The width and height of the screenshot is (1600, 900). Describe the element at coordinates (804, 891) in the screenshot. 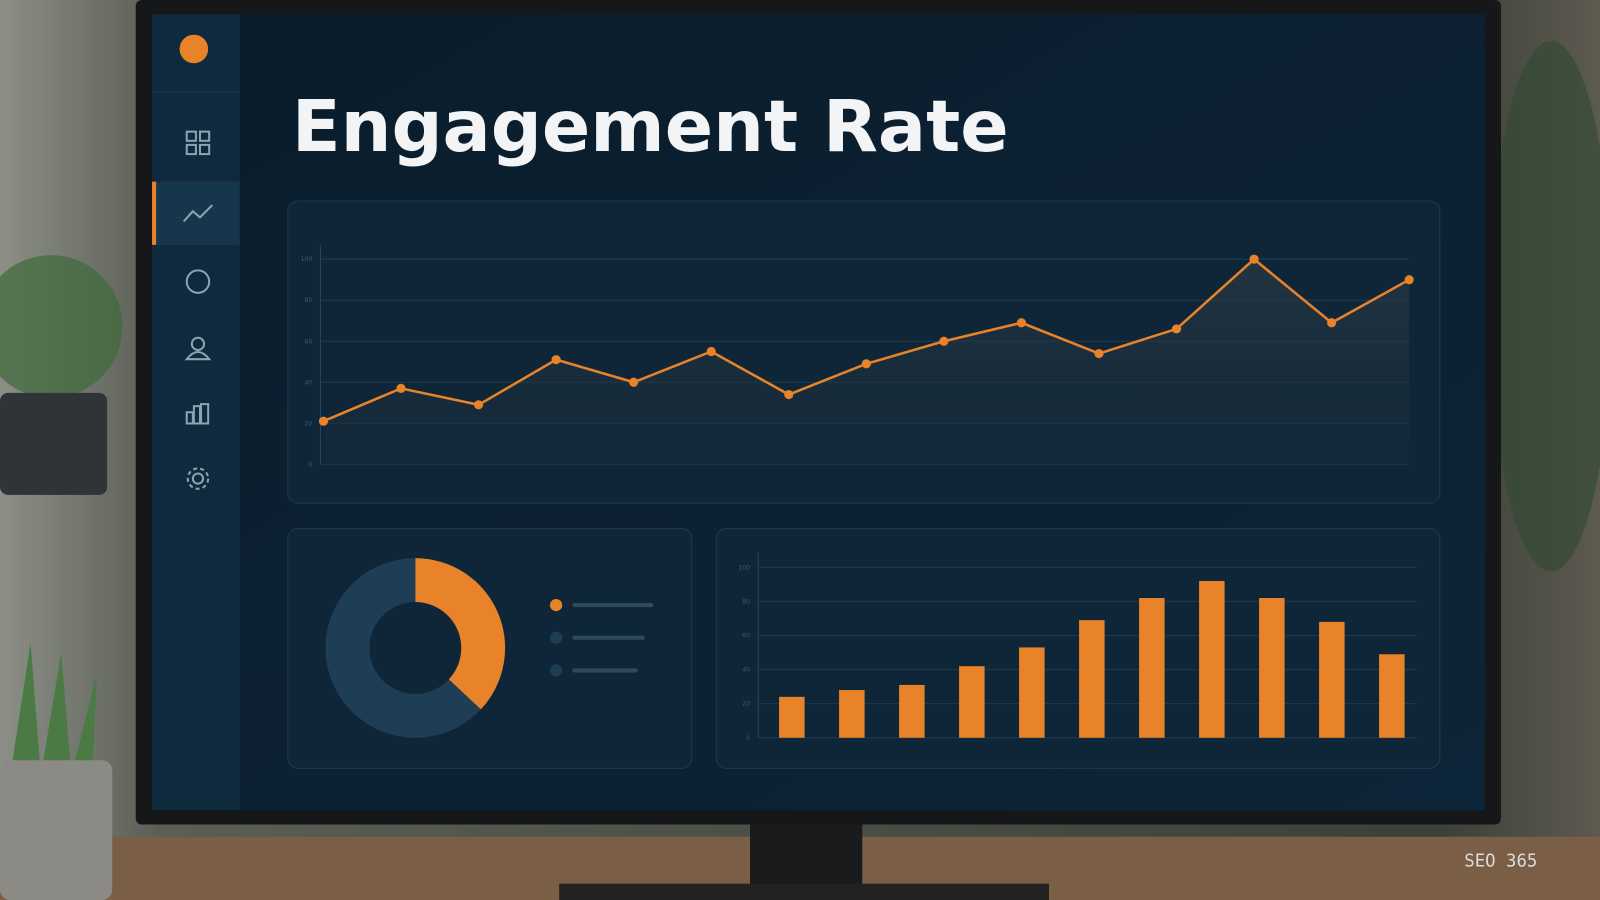

I see `monitor-base` at that location.